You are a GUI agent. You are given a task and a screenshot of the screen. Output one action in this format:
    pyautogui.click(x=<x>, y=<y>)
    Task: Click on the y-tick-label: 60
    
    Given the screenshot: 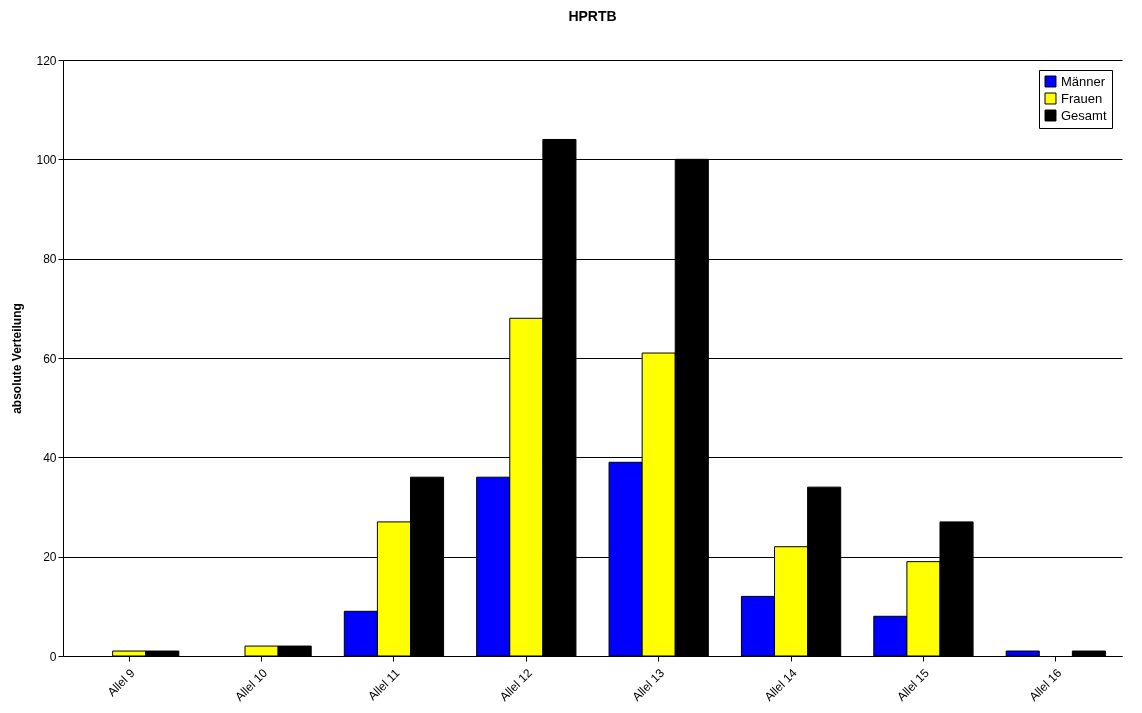 What is the action you would take?
    pyautogui.click(x=50, y=358)
    